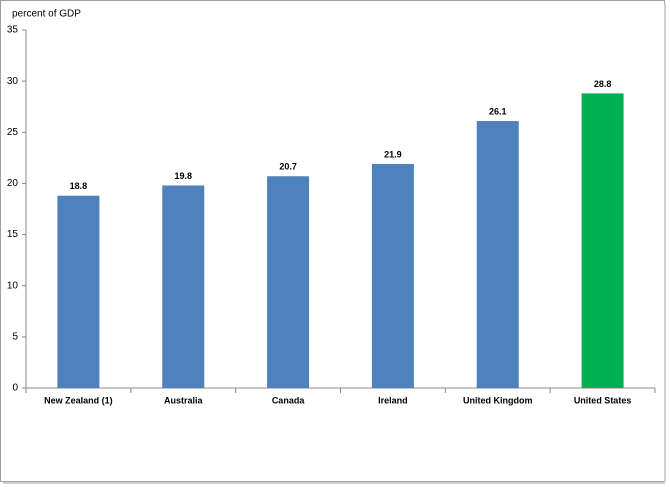 This screenshot has height=487, width=670. Describe the element at coordinates (46, 14) in the screenshot. I see `y-axis-label: percent of GDP` at that location.